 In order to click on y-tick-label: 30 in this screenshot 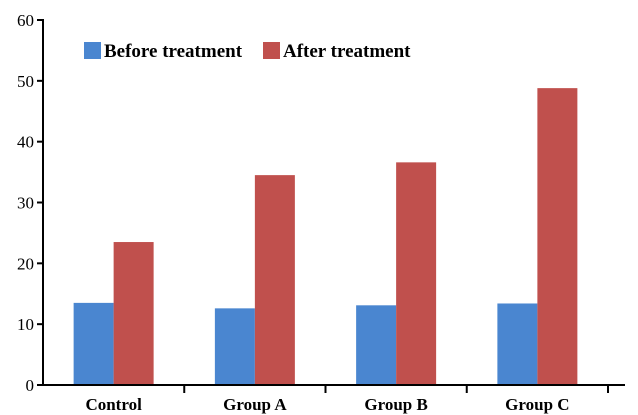, I will do `click(25, 203)`.